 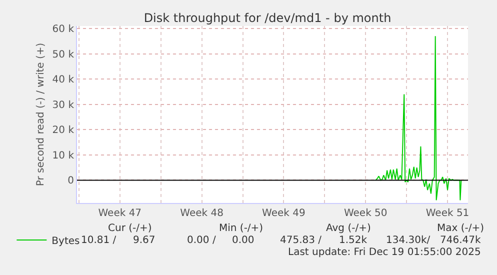 What do you see at coordinates (353, 240) in the screenshot?
I see `text: 1.52k` at bounding box center [353, 240].